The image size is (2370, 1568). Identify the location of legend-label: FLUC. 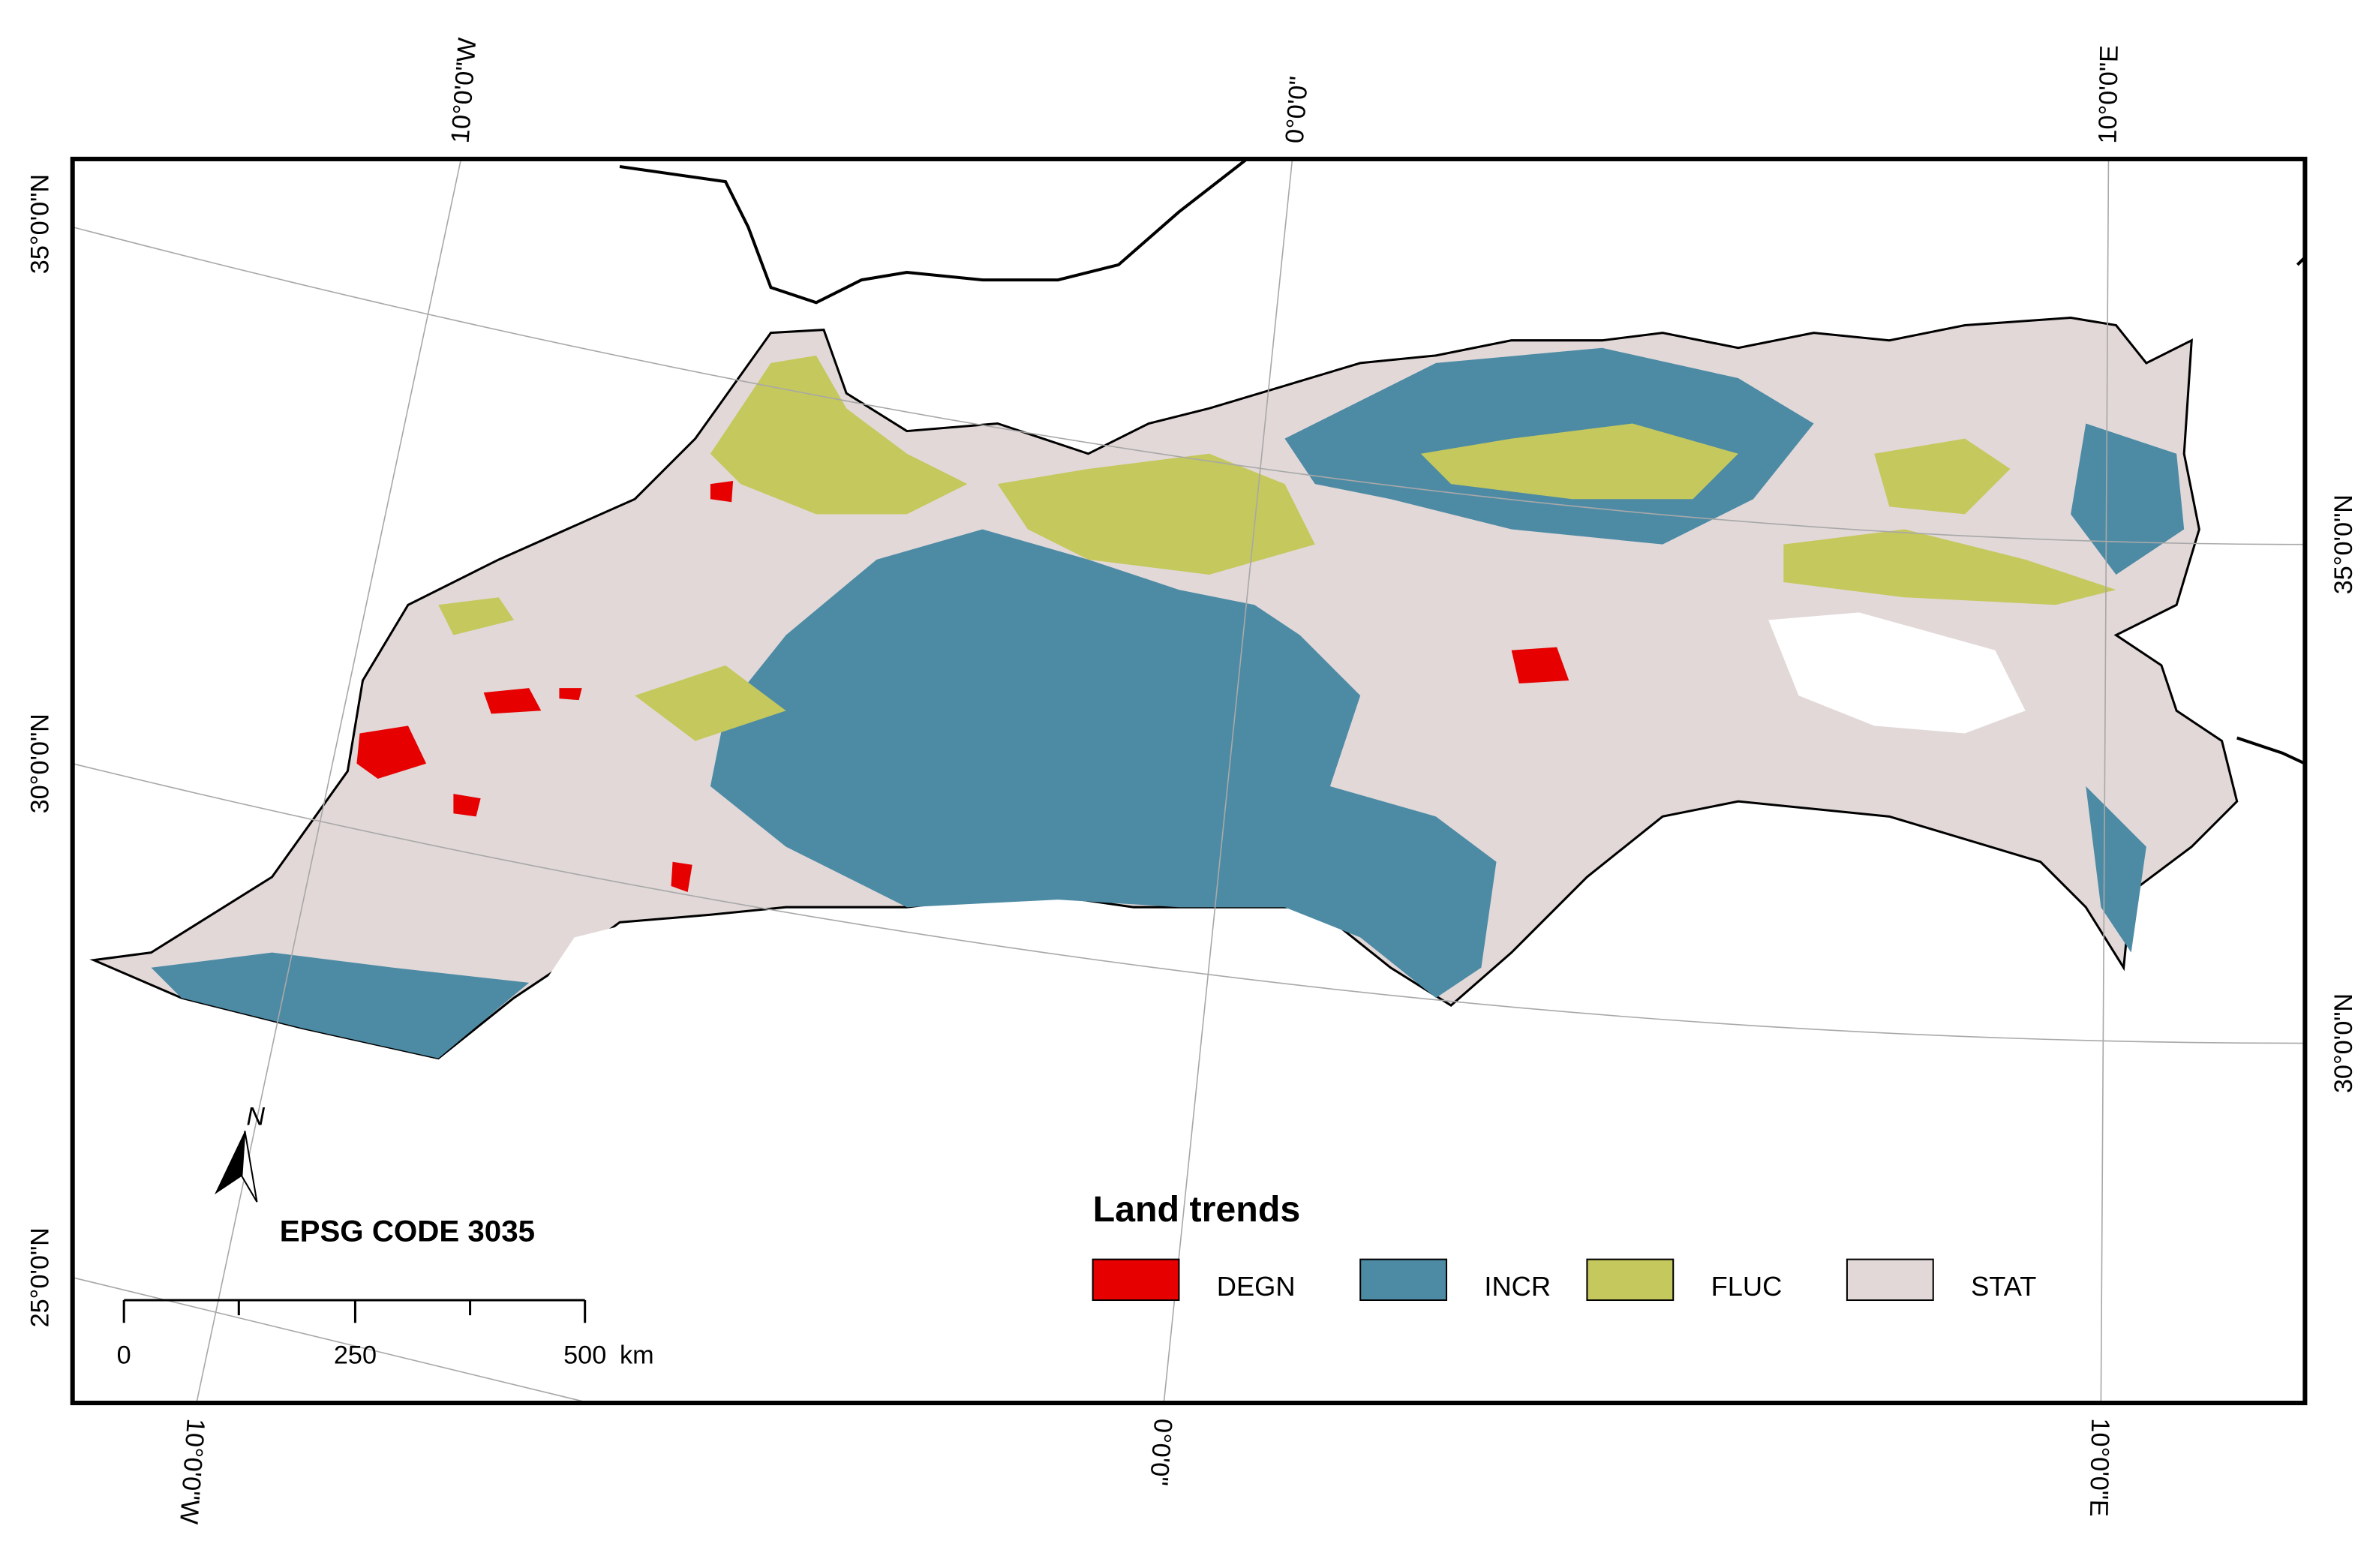
(1747, 1287).